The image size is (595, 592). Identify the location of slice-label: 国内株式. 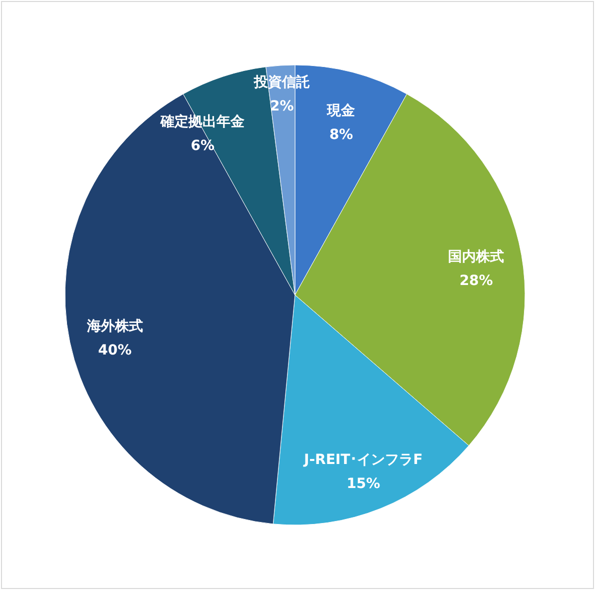
(476, 257).